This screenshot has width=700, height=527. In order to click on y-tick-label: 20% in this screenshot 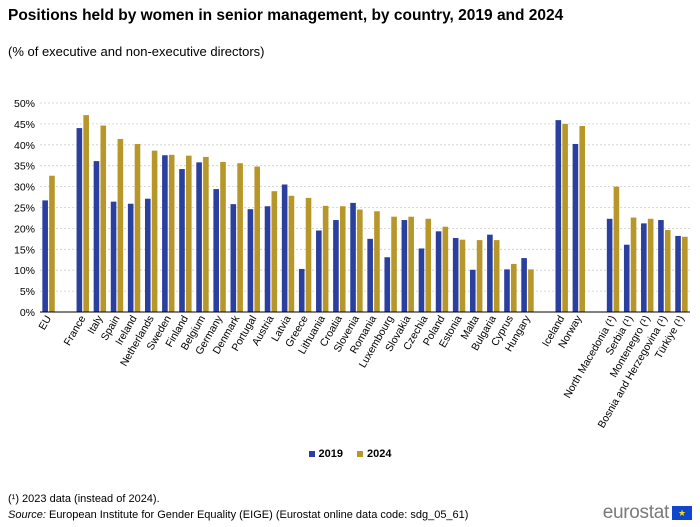, I will do `click(24, 229)`.